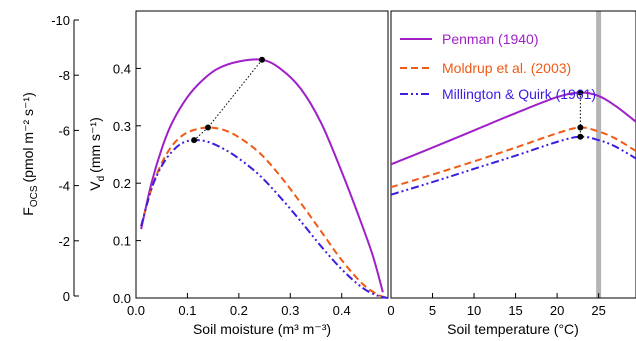 This screenshot has width=636, height=341. I want to click on flux-tick-label: -2, so click(64, 241).